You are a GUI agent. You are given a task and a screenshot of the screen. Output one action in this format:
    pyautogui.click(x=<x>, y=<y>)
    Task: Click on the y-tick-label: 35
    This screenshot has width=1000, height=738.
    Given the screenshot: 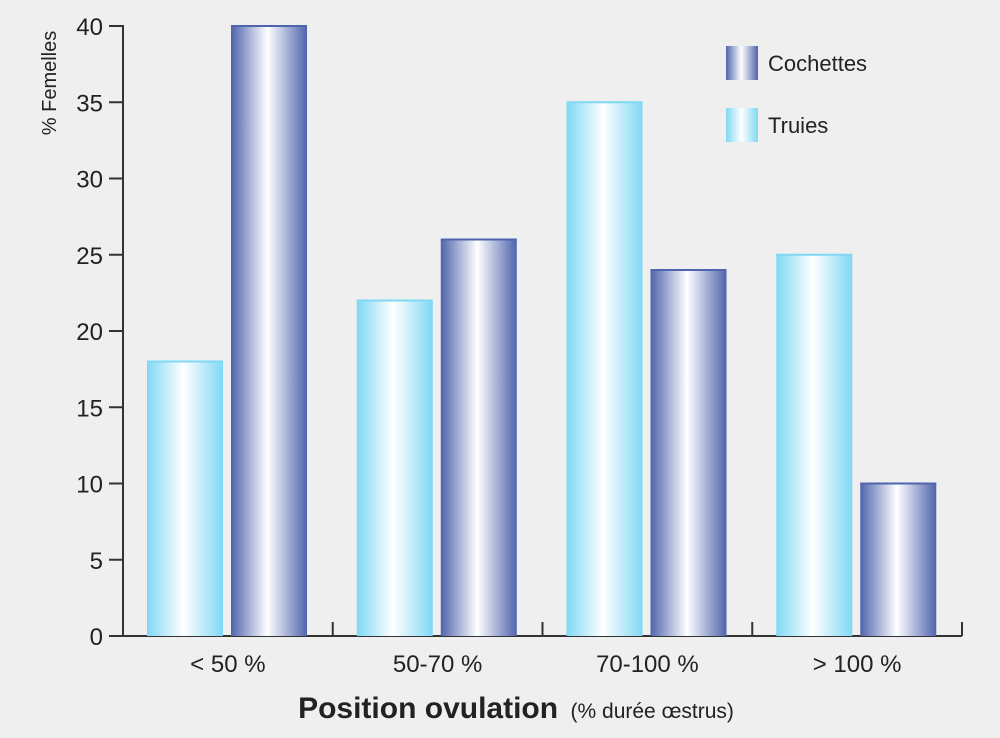 What is the action you would take?
    pyautogui.click(x=89, y=103)
    